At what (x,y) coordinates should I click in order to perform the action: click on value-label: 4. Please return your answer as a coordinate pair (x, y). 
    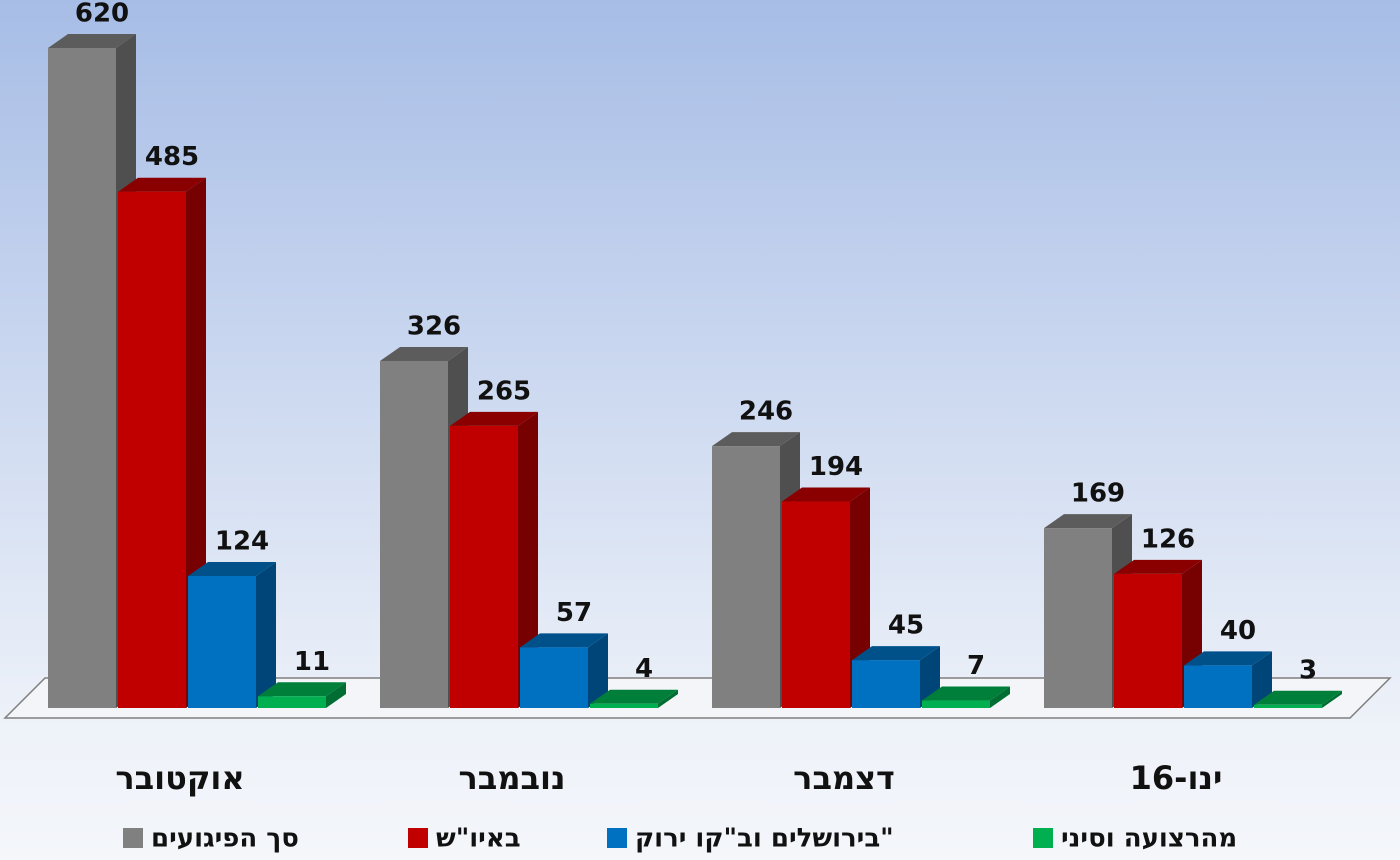
    Looking at the image, I should click on (644, 669).